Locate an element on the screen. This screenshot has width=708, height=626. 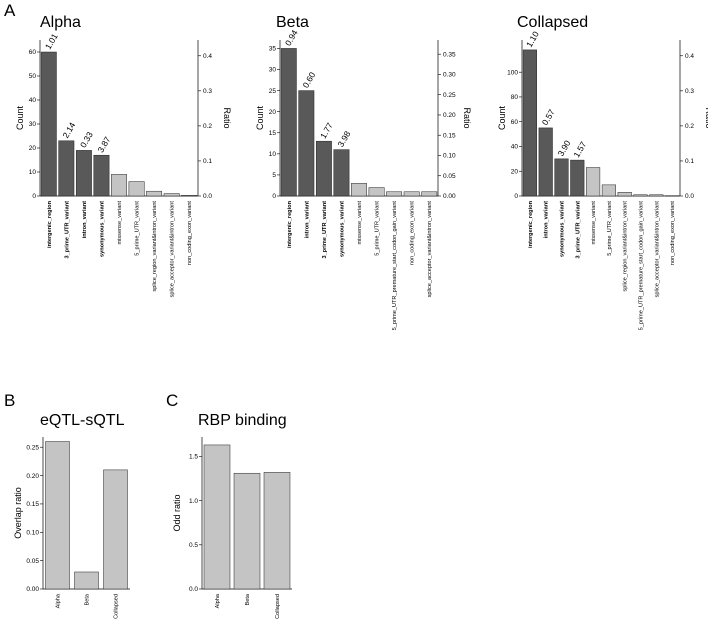
alpha-category-label-7: splice_acceptor_variant&intron_variant is located at coordinates (173, 249).